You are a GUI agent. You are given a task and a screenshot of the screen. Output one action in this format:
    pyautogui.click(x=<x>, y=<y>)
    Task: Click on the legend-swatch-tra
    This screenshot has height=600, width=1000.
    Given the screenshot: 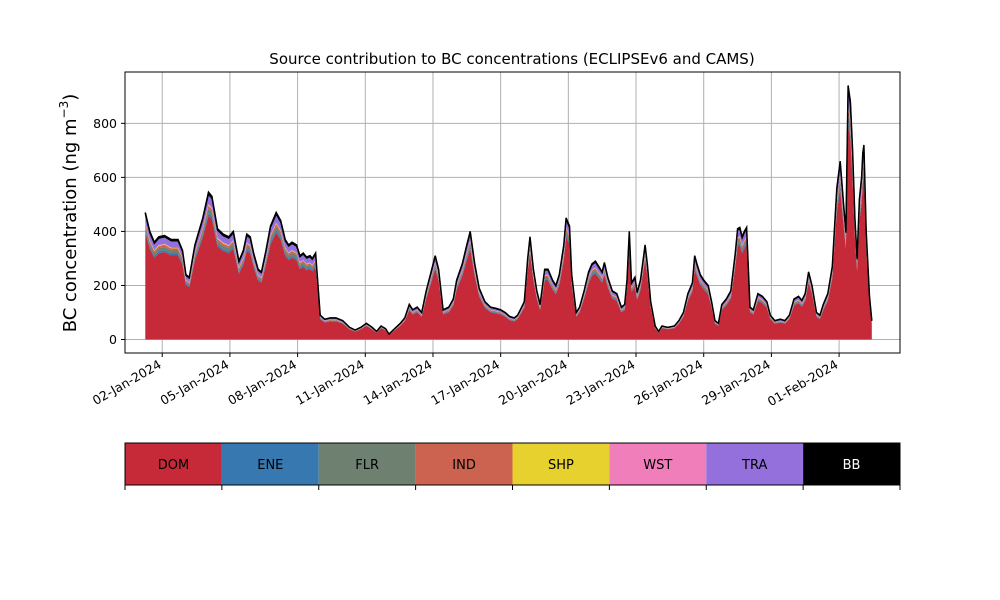 What is the action you would take?
    pyautogui.click(x=755, y=464)
    